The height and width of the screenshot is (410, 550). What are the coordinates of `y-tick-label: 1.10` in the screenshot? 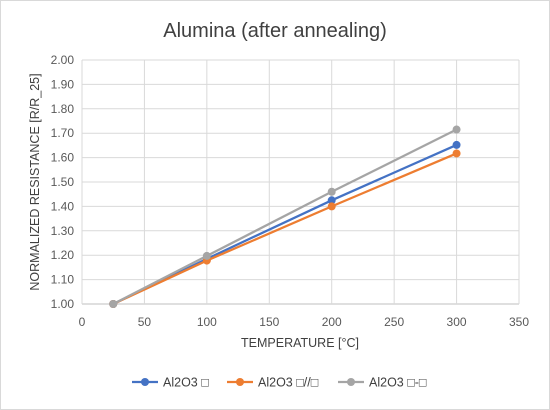 It's located at (63, 280).